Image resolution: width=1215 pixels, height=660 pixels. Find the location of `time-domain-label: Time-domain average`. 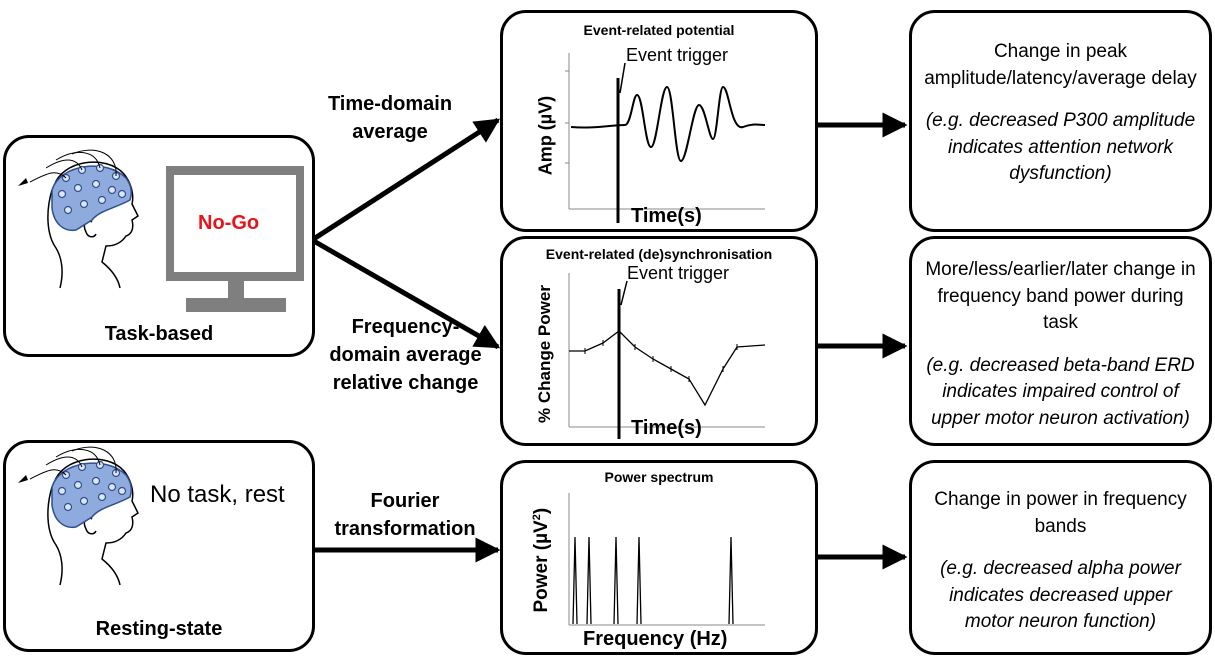

time-domain-label: Time-domain average is located at coordinates (390, 118).